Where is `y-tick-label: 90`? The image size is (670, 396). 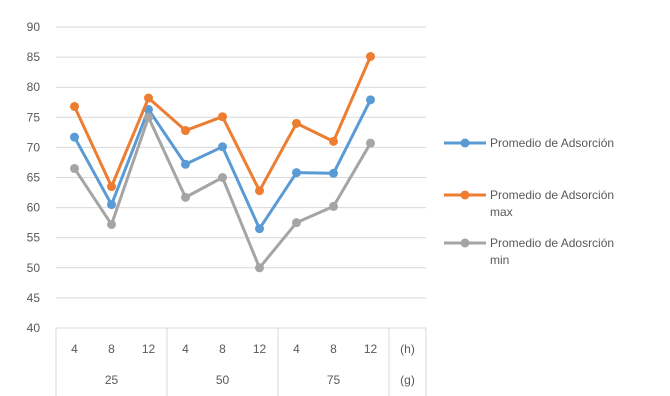 y-tick-label: 90 is located at coordinates (34, 27).